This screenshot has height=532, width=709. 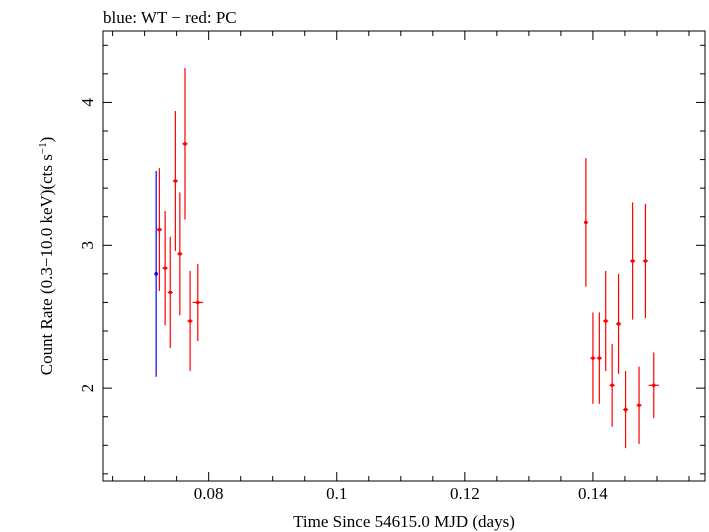 I want to click on x-axis-label: Time Since 54615.0 MJD (days), so click(x=404, y=521).